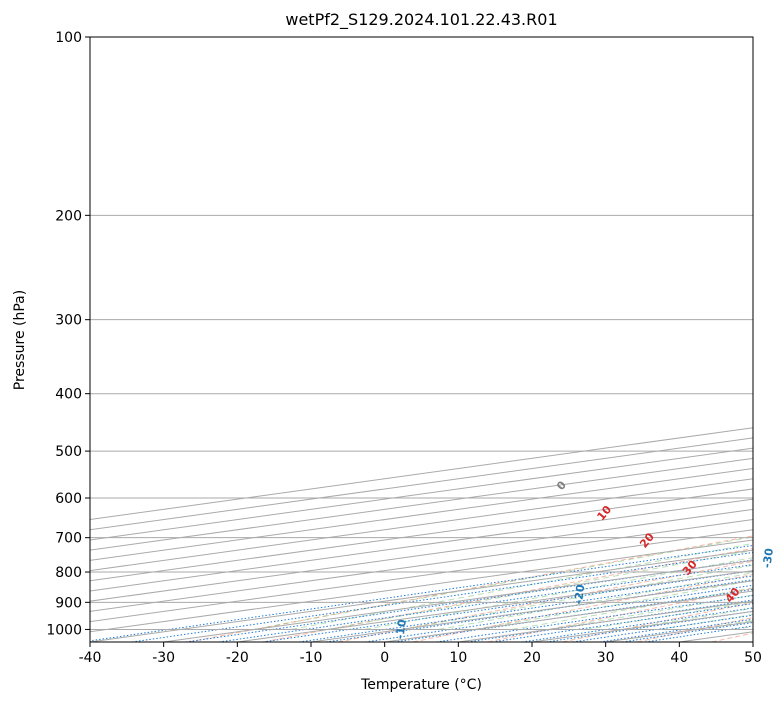  What do you see at coordinates (580, 594) in the screenshot?
I see `dry-adiabat-label: -20` at bounding box center [580, 594].